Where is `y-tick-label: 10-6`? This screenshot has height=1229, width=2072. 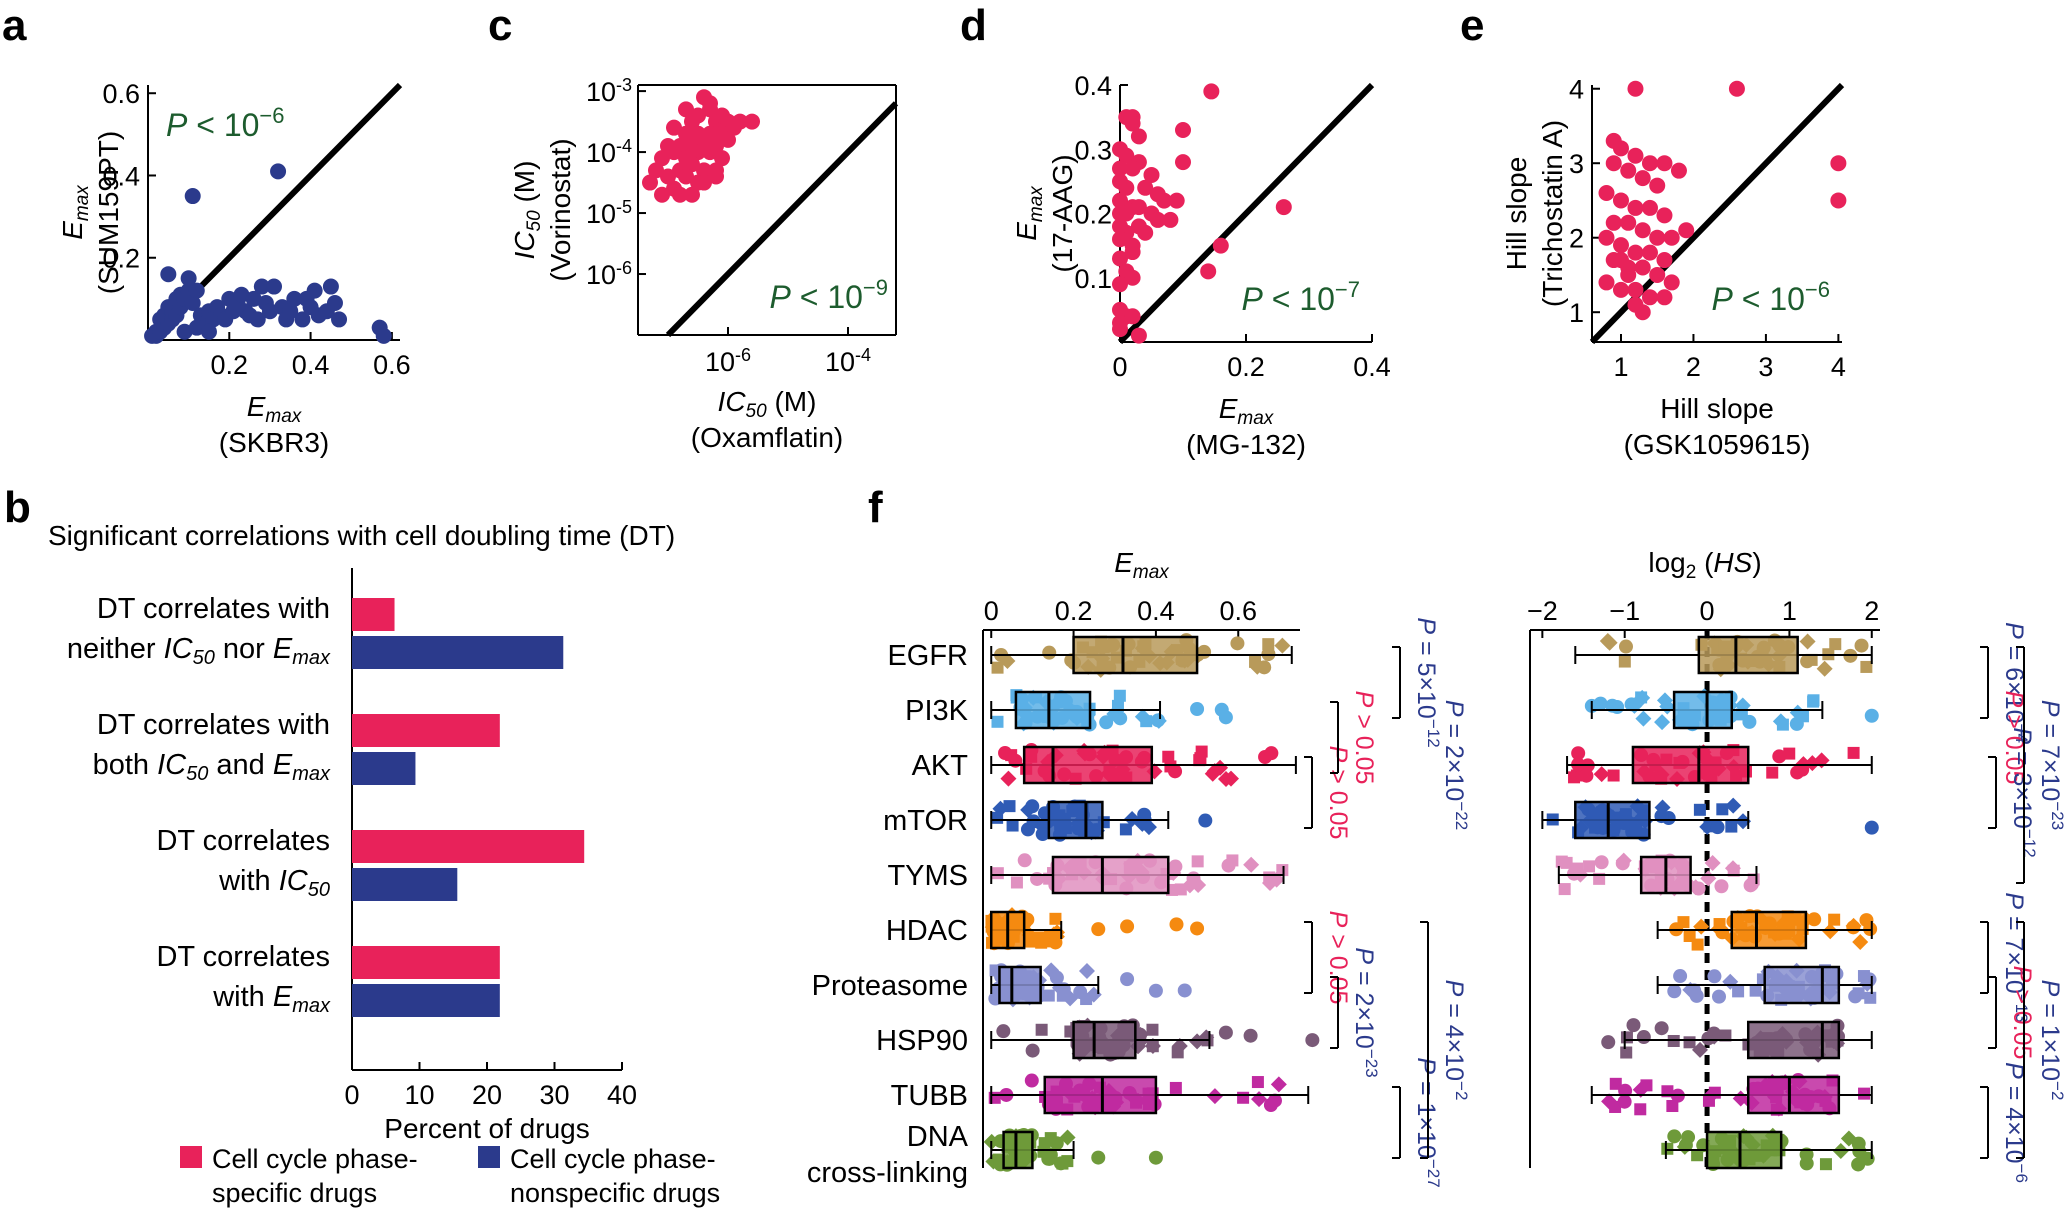 y-tick-label: 10-6 is located at coordinates (609, 274).